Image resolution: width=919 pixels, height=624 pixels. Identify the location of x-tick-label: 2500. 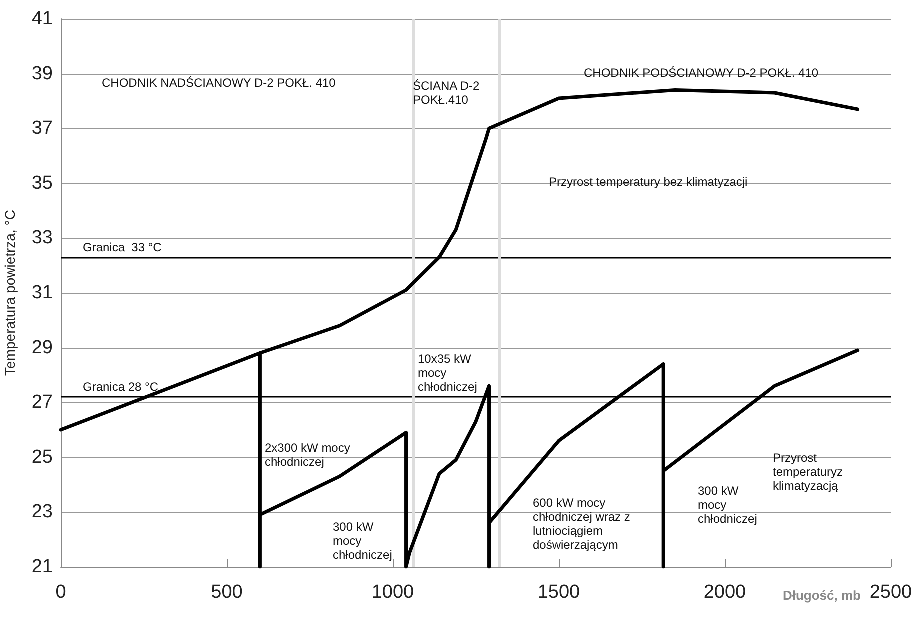
(891, 592).